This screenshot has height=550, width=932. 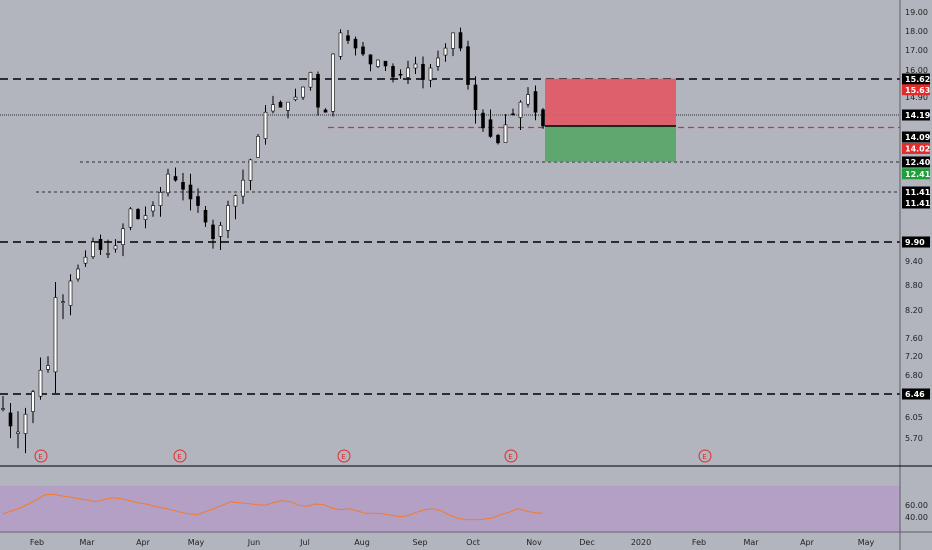 What do you see at coordinates (610, 102) in the screenshot?
I see `stop-loss-zone` at bounding box center [610, 102].